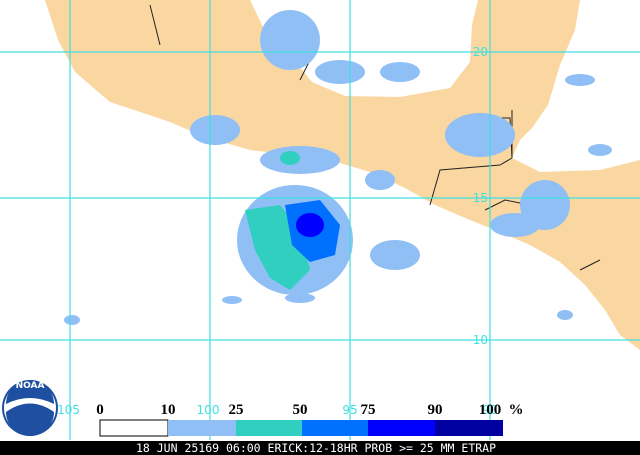 Image resolution: width=640 pixels, height=455 pixels. I want to click on logo-text: NOAA, so click(30, 386).